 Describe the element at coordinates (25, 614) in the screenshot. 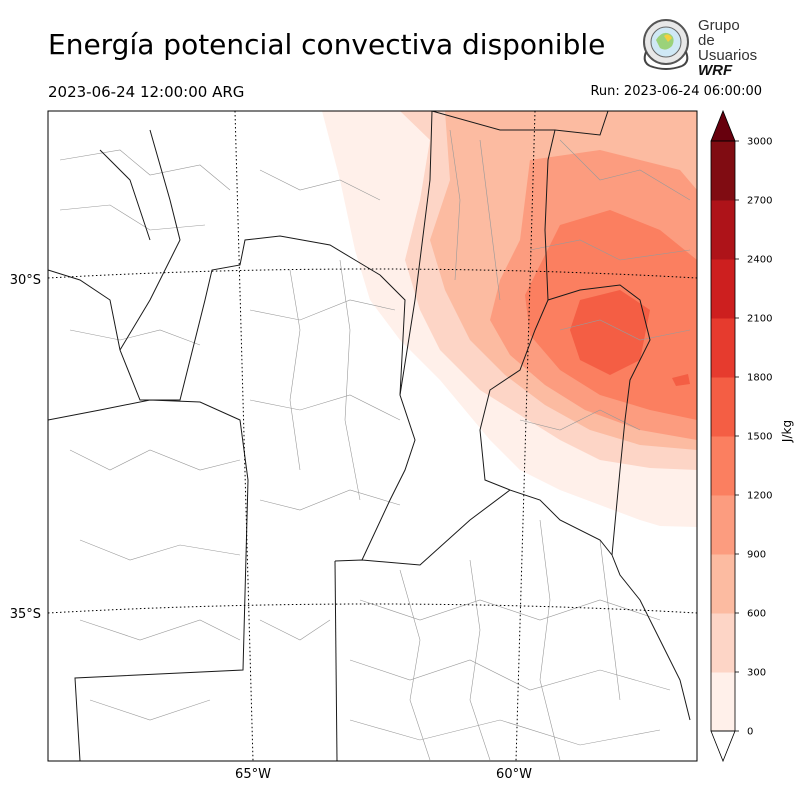

I see `lat-label-35s: 35°S` at that location.